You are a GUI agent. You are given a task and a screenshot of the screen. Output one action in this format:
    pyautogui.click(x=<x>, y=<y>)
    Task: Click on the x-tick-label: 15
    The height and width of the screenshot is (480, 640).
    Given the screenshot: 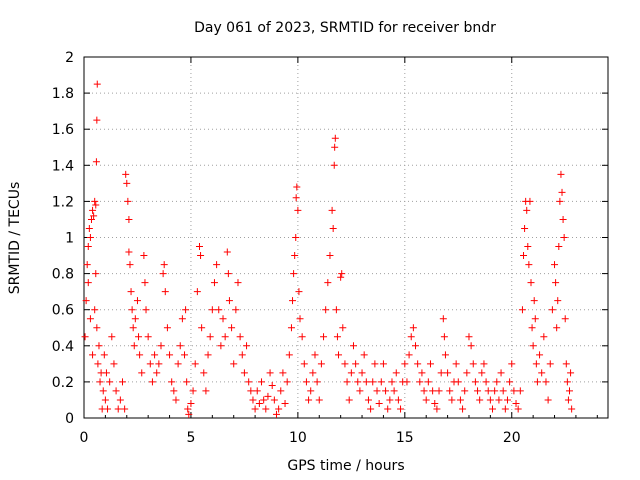 What is the action you would take?
    pyautogui.click(x=405, y=438)
    